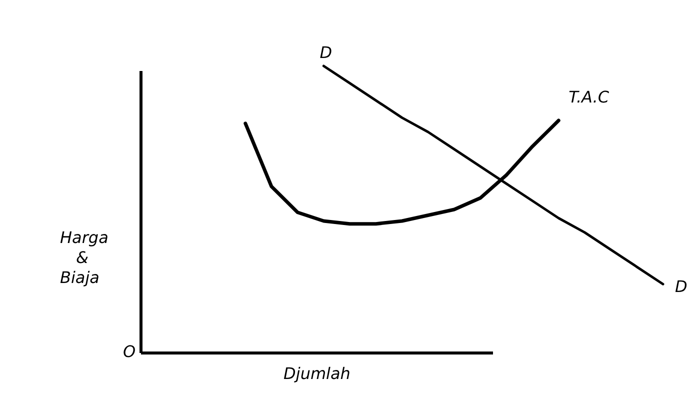 The width and height of the screenshot is (696, 401). I want to click on y-axis-title: Harga & Biaja, so click(84, 257).